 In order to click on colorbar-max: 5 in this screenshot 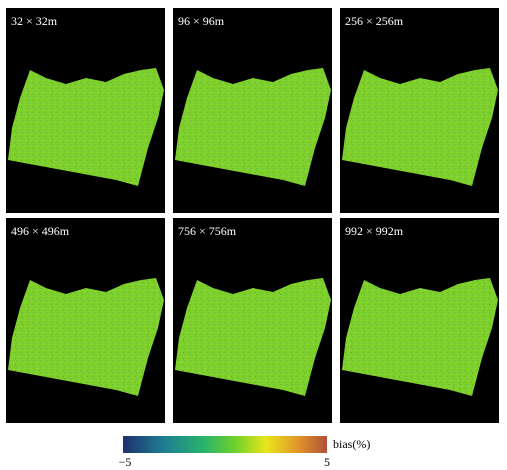, I will do `click(327, 462)`.